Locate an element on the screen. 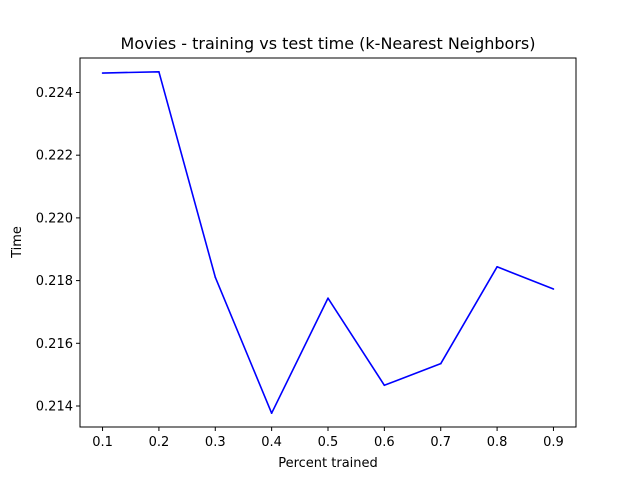 Image resolution: width=640 pixels, height=480 pixels. x-tick-label: 0.1 is located at coordinates (102, 442).